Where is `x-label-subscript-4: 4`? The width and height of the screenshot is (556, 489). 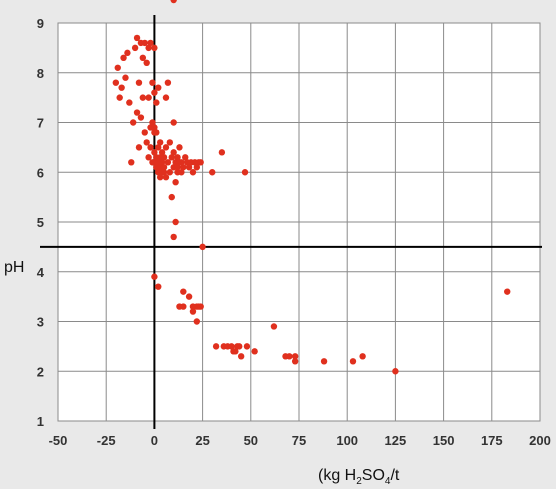 x-label-subscript-4: 4 is located at coordinates (388, 481).